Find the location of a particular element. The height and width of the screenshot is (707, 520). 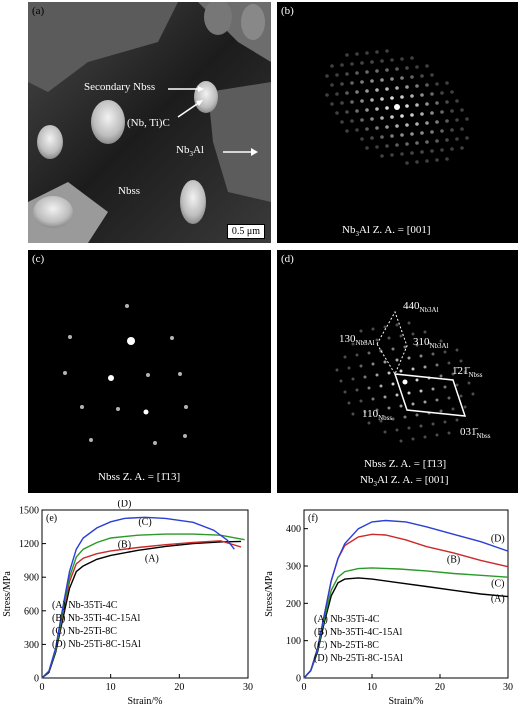

y-axis-label: Stress/MPa is located at coordinates (7, 594).